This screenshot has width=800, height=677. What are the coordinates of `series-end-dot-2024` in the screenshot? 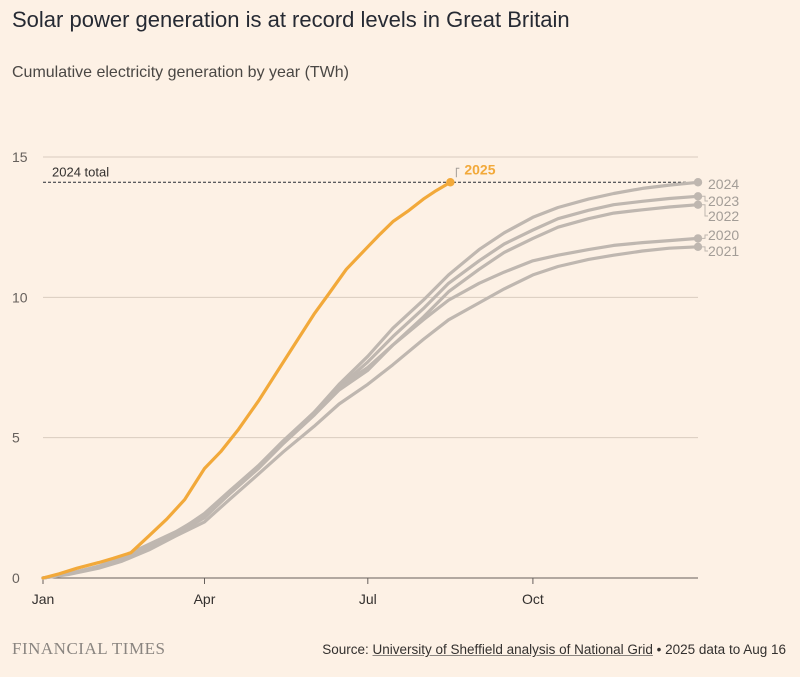 It's located at (698, 182).